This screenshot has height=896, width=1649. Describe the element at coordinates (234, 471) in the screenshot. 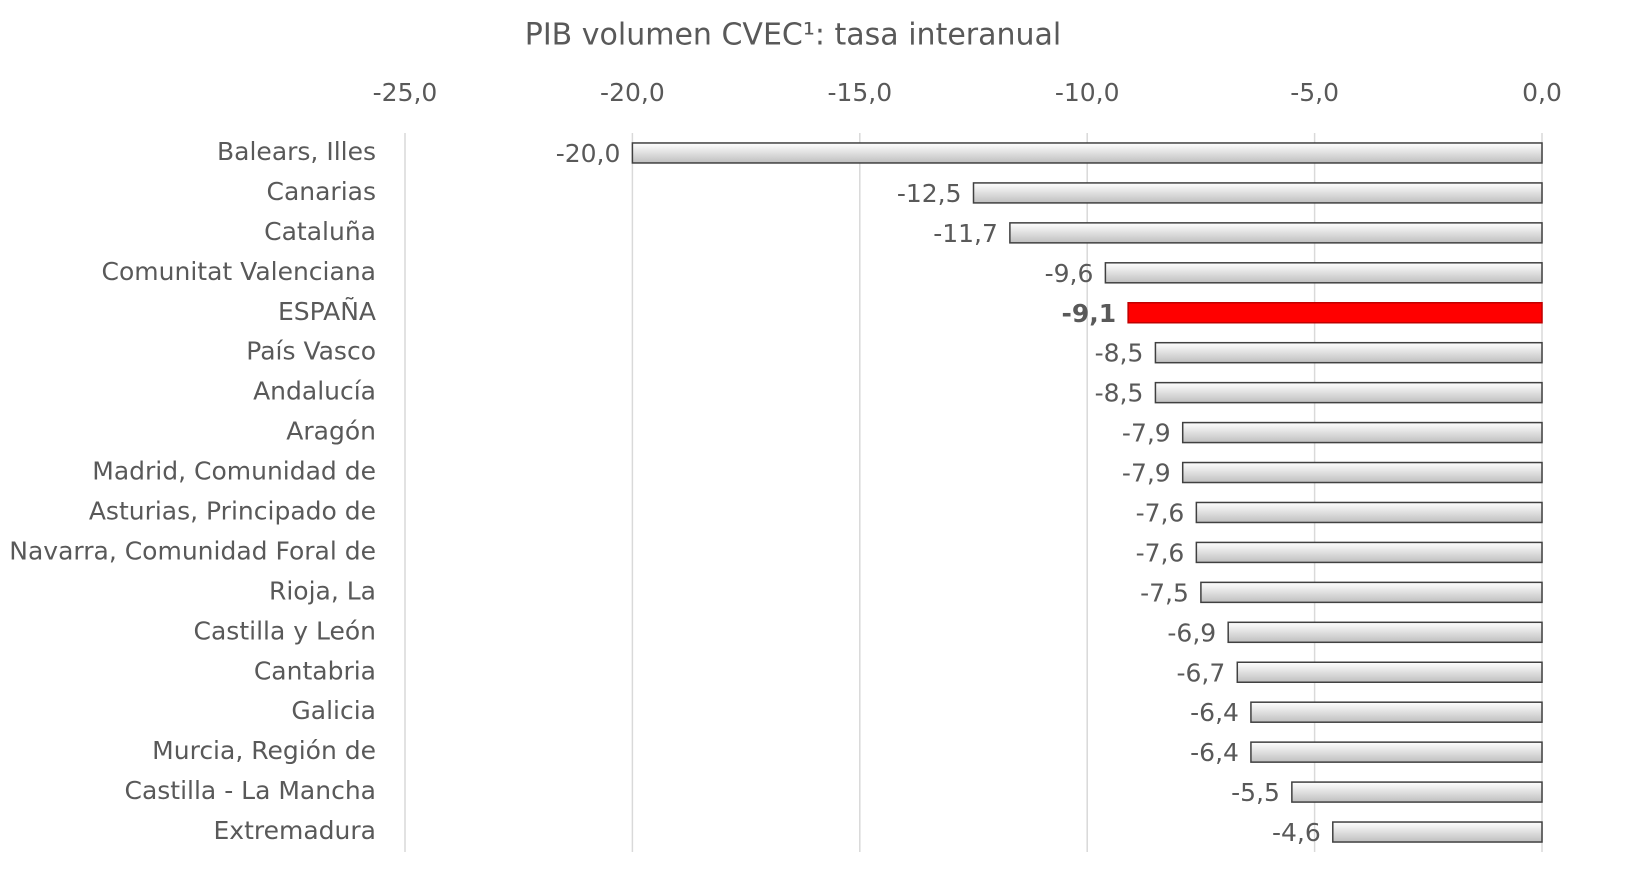

I see `y-tick-label: Madrid, Comunidad de` at that location.